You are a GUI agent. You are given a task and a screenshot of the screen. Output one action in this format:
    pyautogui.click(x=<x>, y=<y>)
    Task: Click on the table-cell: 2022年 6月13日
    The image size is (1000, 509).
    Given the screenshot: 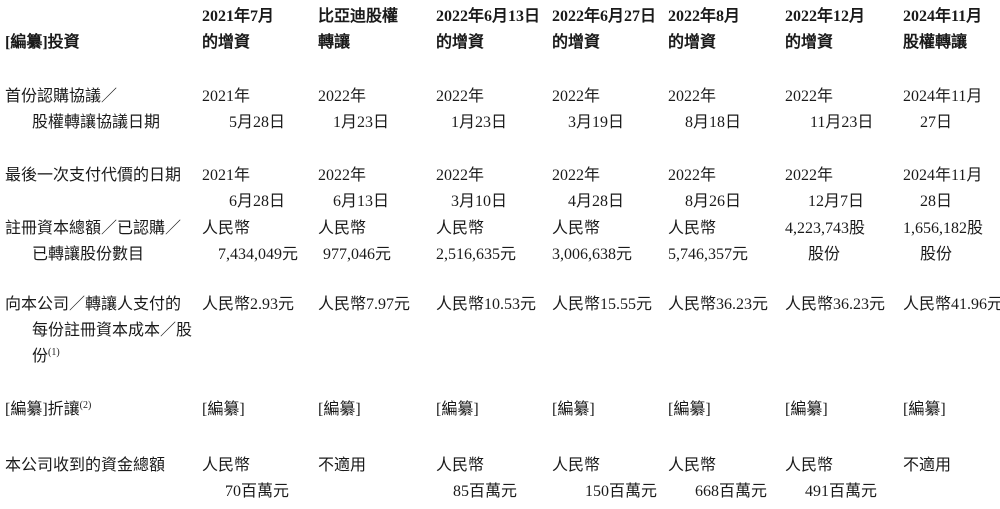 What is the action you would take?
    pyautogui.click(x=353, y=189)
    